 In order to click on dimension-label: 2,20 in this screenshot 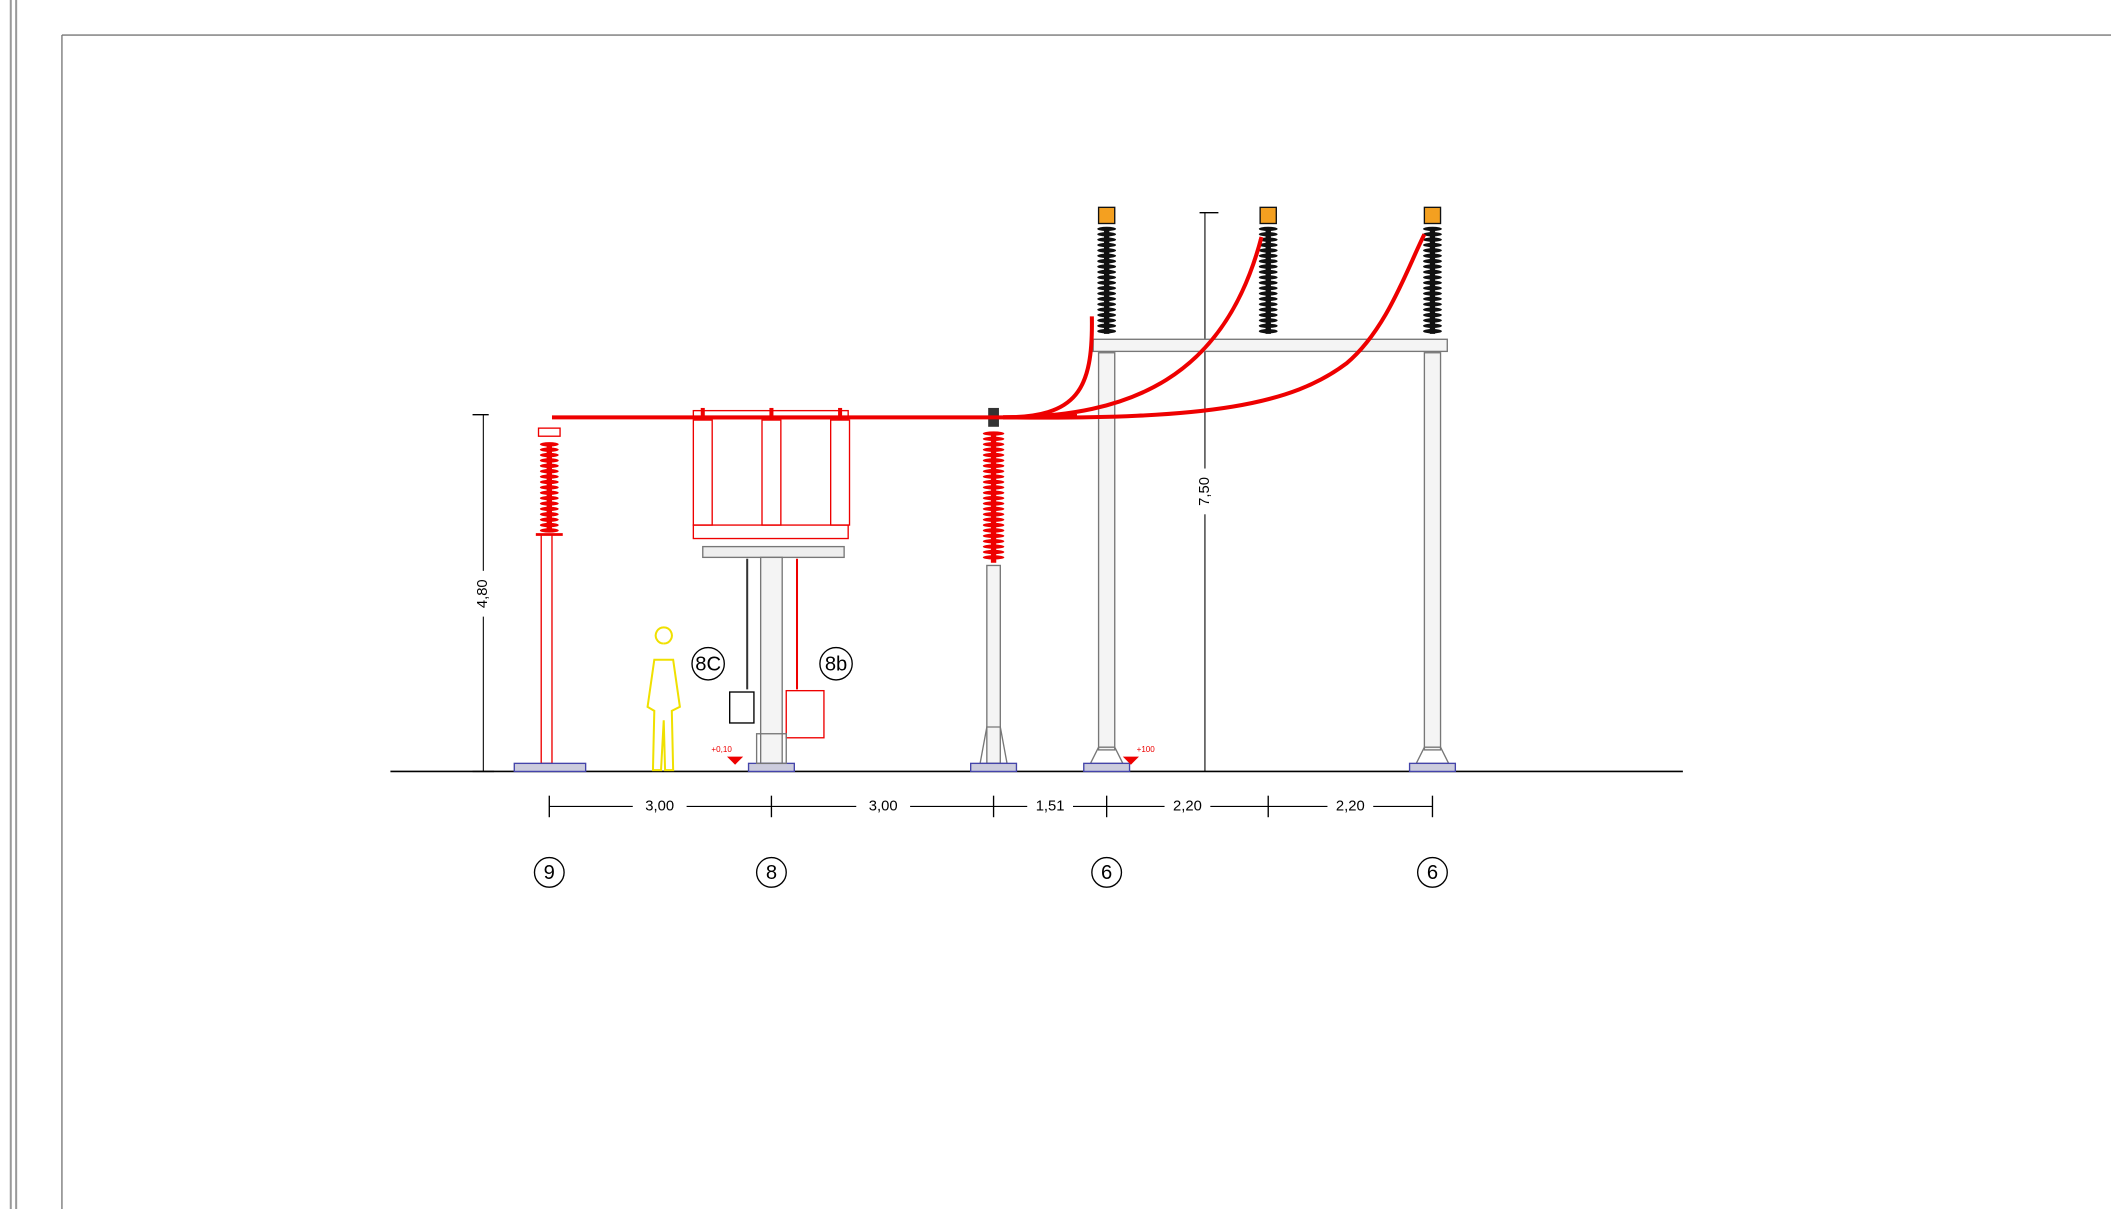, I will do `click(1350, 806)`.